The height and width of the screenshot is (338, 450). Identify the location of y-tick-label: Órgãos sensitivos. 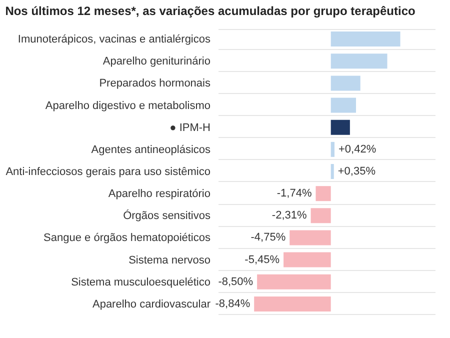
(167, 215).